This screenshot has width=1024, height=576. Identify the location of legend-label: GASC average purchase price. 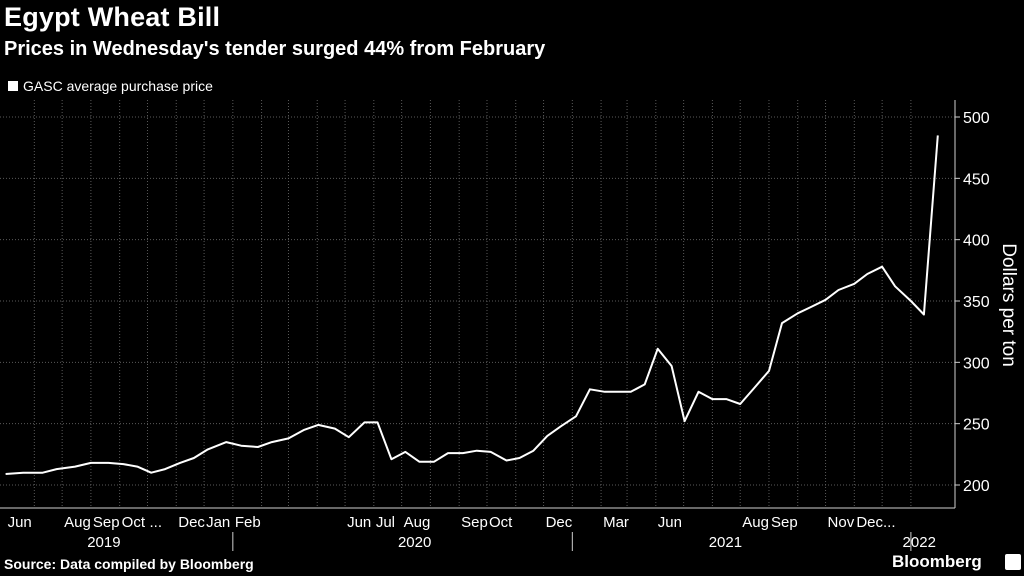
(118, 86).